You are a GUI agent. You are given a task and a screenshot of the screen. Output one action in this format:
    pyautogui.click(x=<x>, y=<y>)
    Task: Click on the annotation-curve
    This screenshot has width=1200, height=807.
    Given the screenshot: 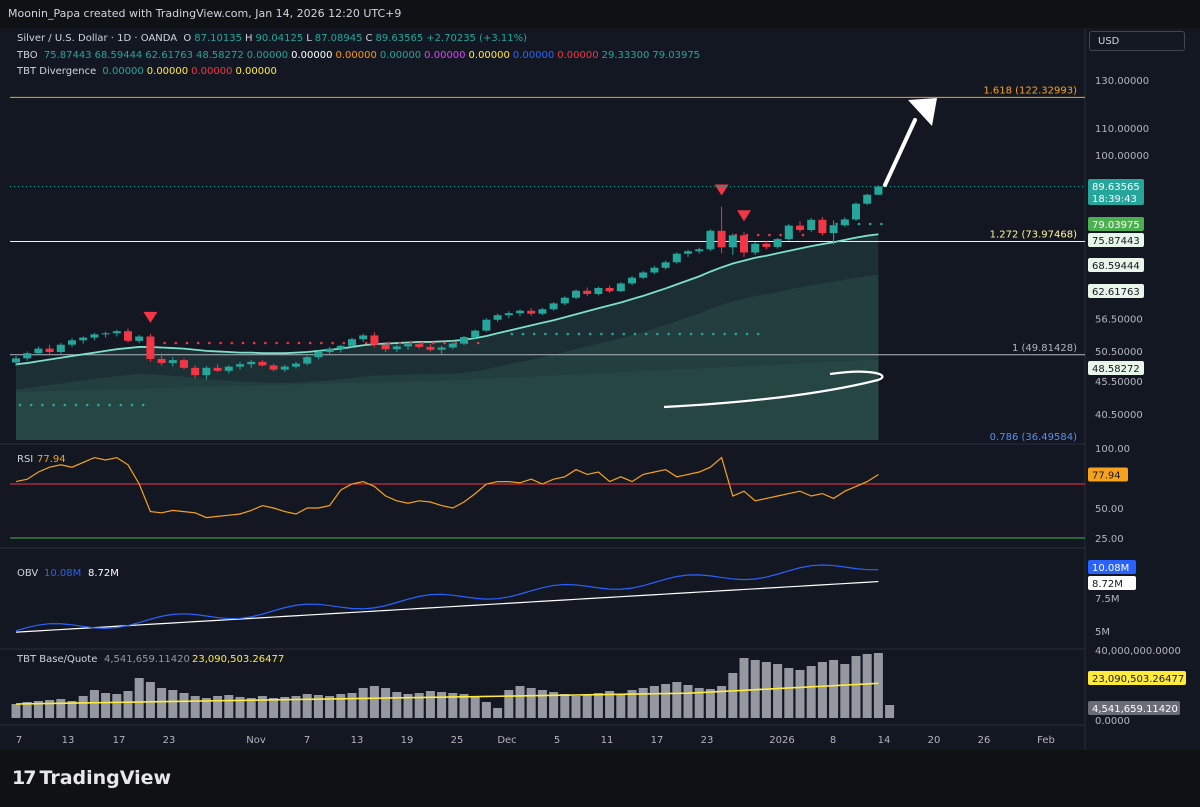 What is the action you would take?
    pyautogui.click(x=773, y=389)
    